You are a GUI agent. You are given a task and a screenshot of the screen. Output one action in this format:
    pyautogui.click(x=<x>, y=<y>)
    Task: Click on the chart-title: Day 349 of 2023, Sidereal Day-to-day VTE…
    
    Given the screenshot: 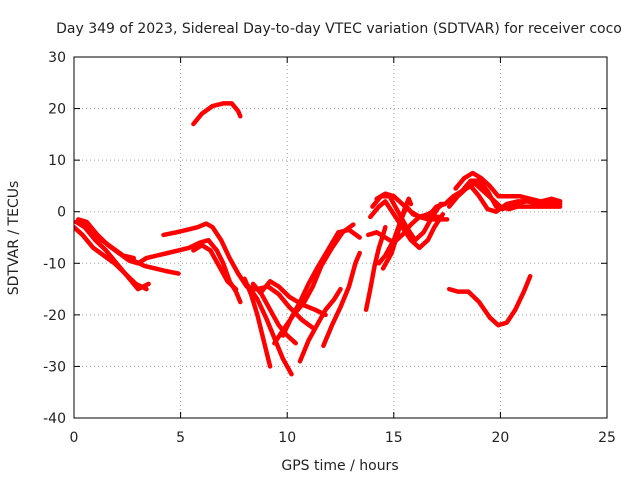 What is the action you would take?
    pyautogui.click(x=339, y=29)
    